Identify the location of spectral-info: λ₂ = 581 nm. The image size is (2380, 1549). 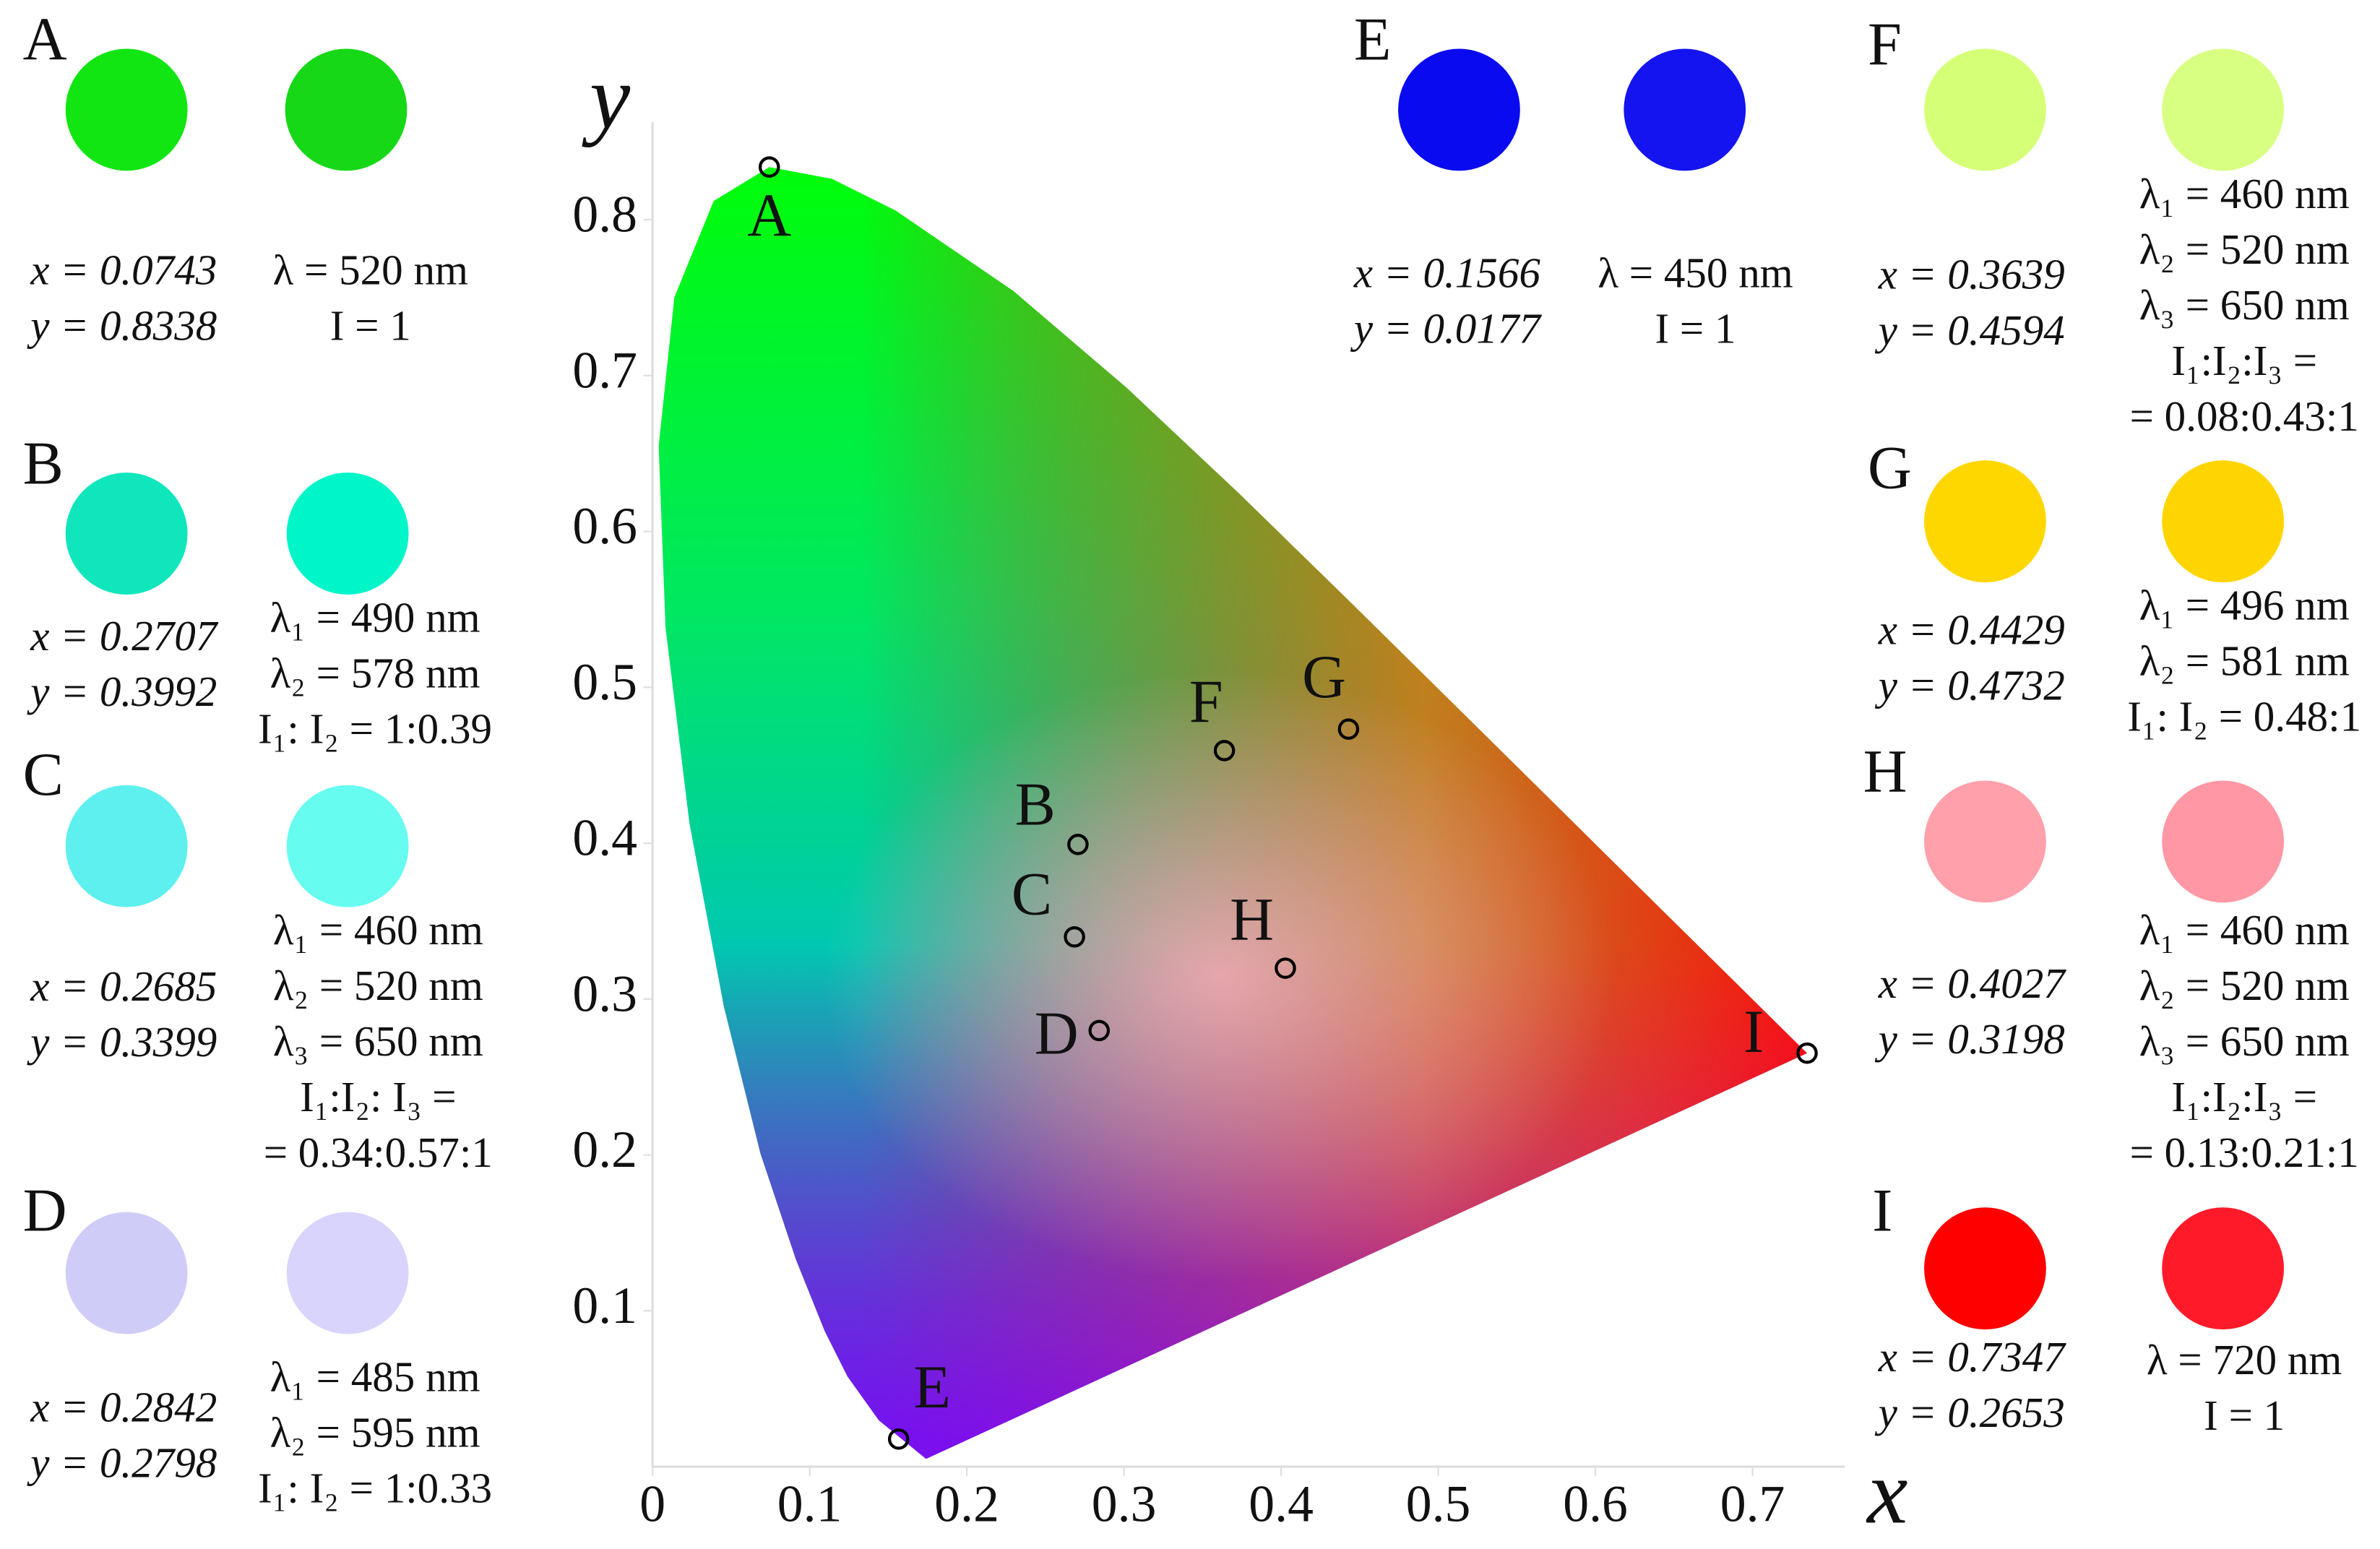
(2244, 661).